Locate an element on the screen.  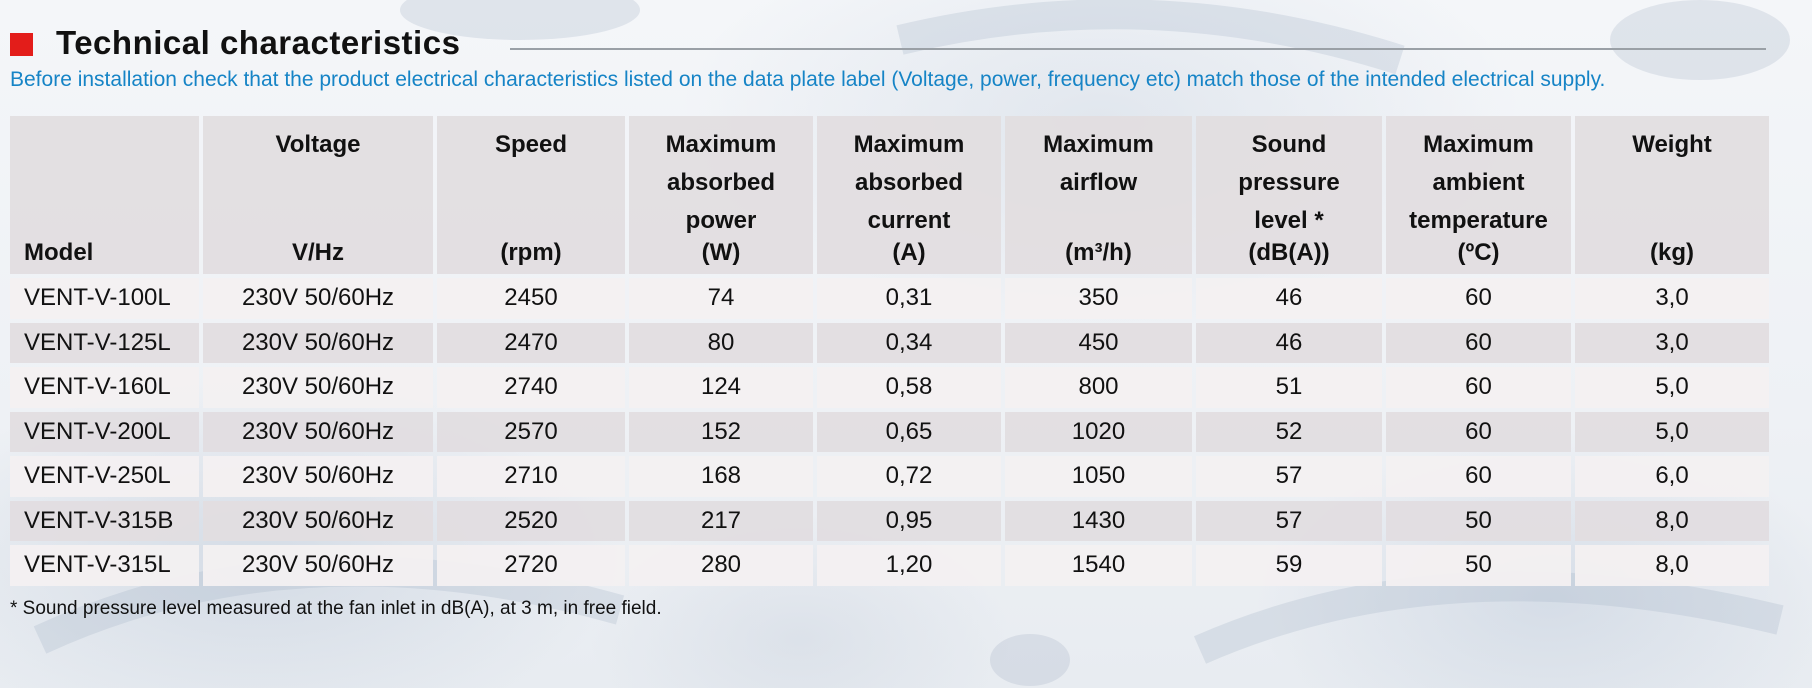
cell-sound-pressure: 51 is located at coordinates (1289, 387).